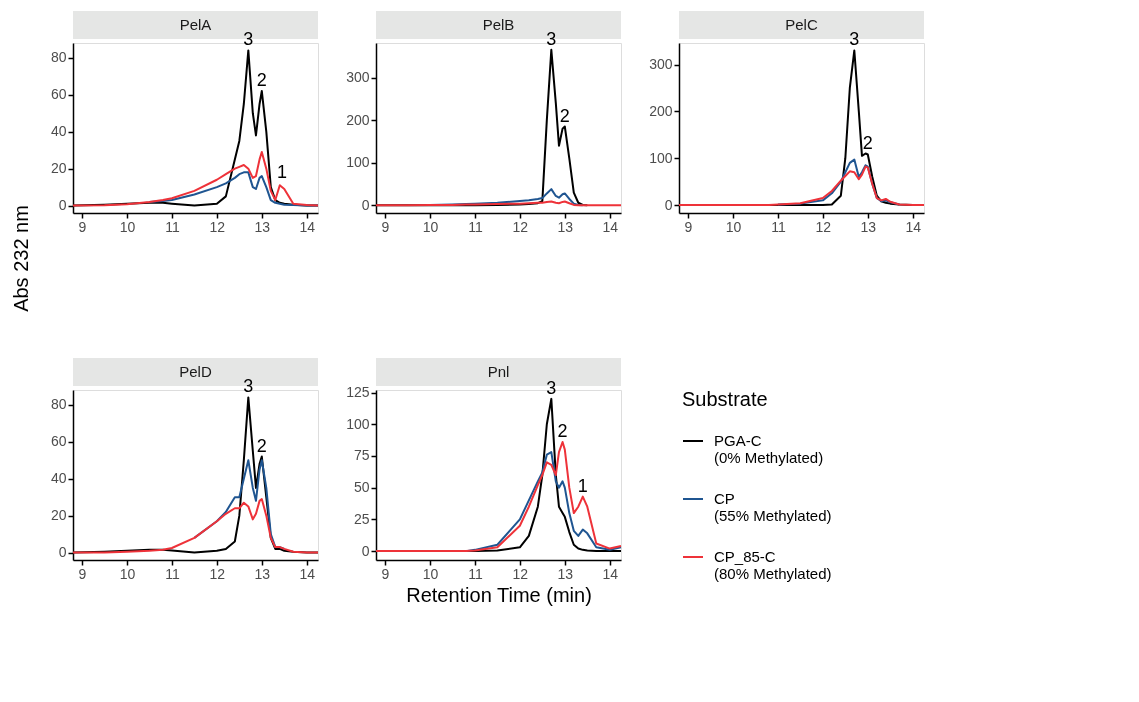 This screenshot has height=702, width=1139. What do you see at coordinates (361, 518) in the screenshot?
I see `y-tick-label: 25` at bounding box center [361, 518].